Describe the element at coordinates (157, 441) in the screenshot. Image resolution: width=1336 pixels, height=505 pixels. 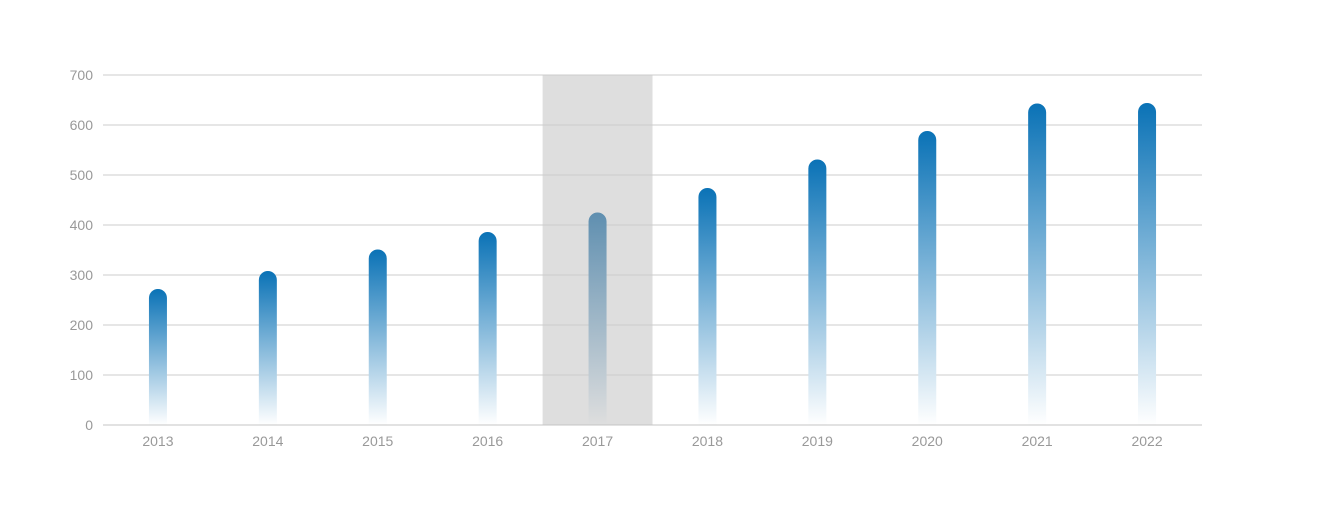
I see `x-tick-label: 2013` at that location.